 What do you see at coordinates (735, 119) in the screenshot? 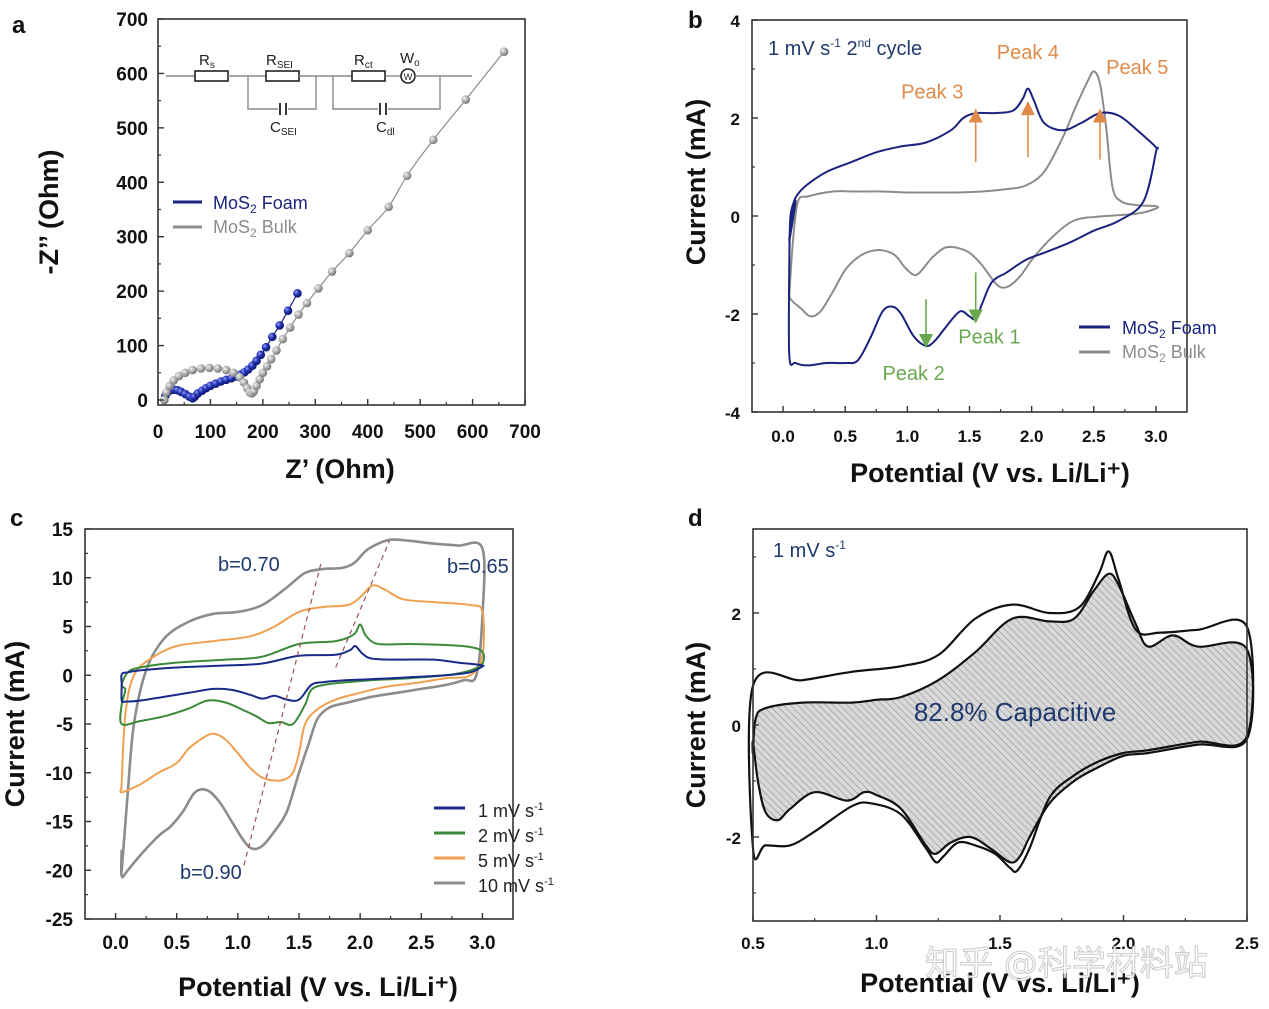
I see `y-tick-label: 2` at bounding box center [735, 119].